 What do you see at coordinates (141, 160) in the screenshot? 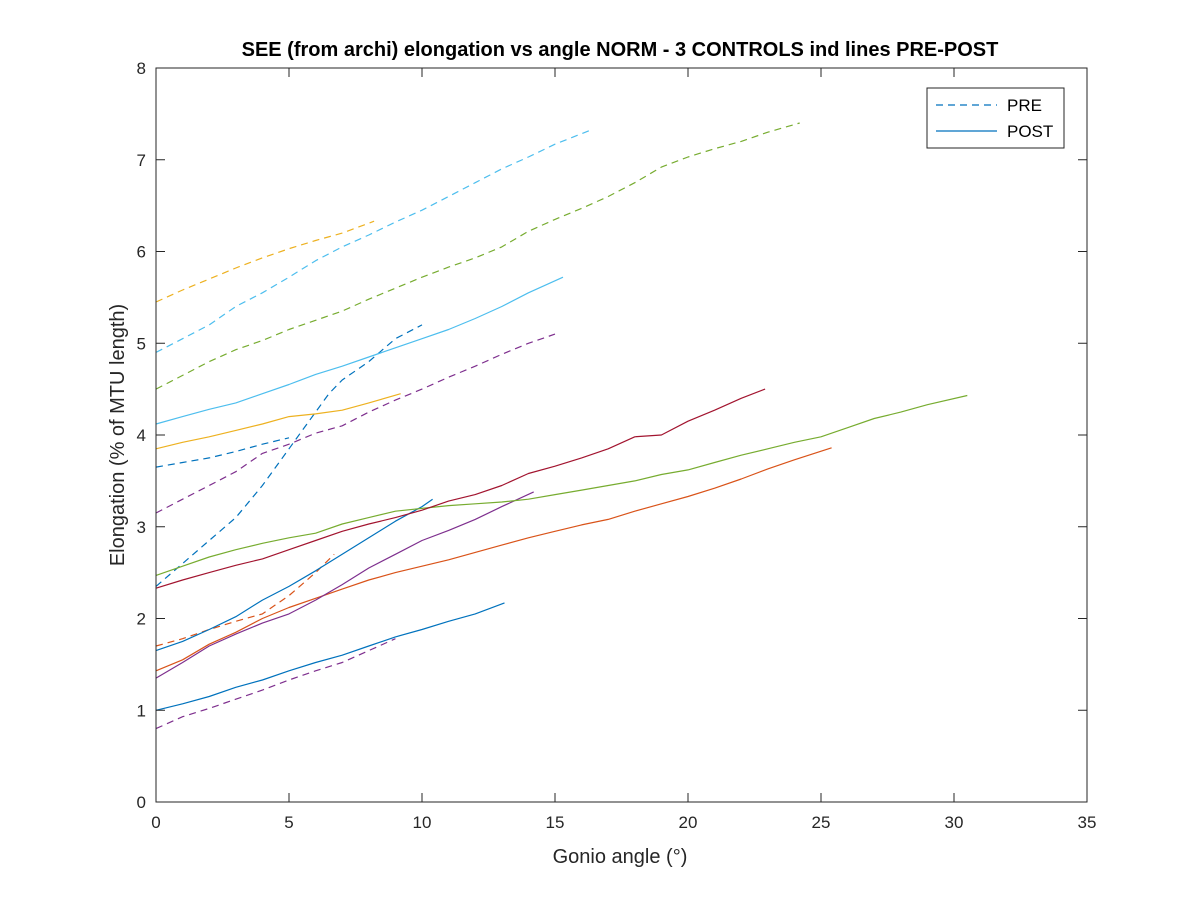
I see `y-tick-label: 7` at bounding box center [141, 160].